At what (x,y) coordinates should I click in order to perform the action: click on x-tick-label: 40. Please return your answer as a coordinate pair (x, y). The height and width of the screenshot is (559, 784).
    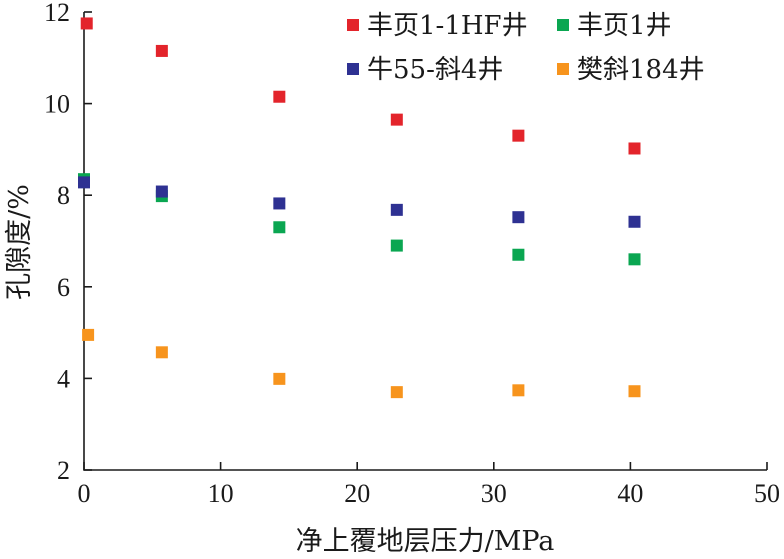
    Looking at the image, I should click on (630, 493).